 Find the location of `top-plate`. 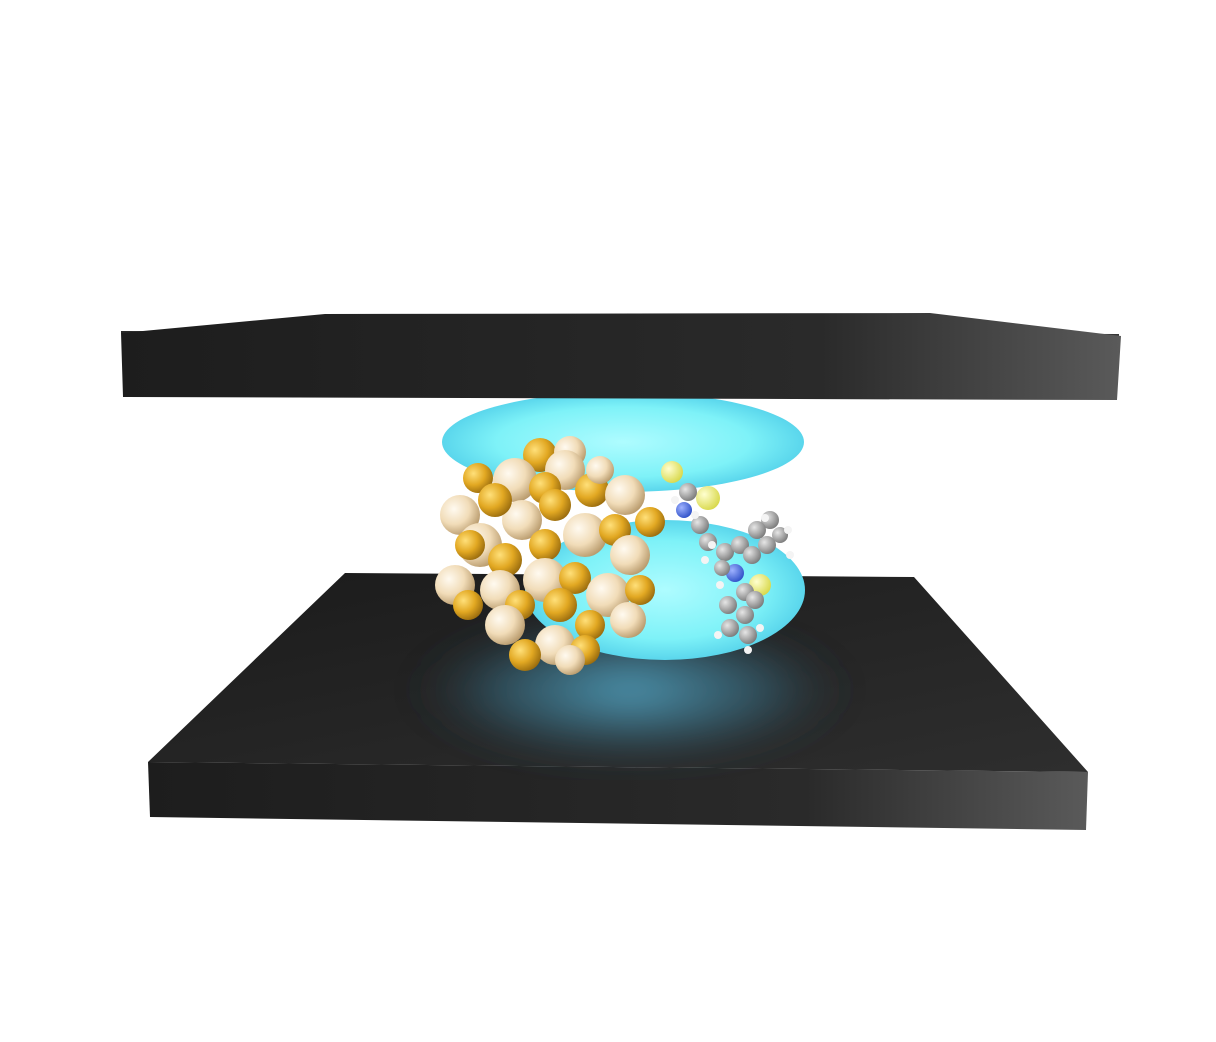

top-plate is located at coordinates (621, 356).